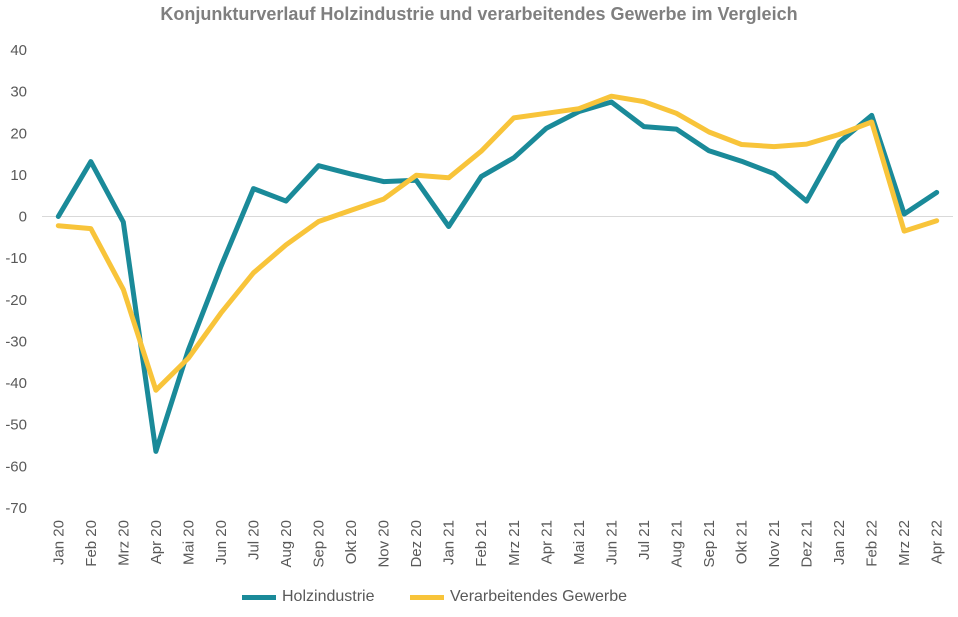 The height and width of the screenshot is (617, 958). I want to click on y-tick-label: 10, so click(18, 175).